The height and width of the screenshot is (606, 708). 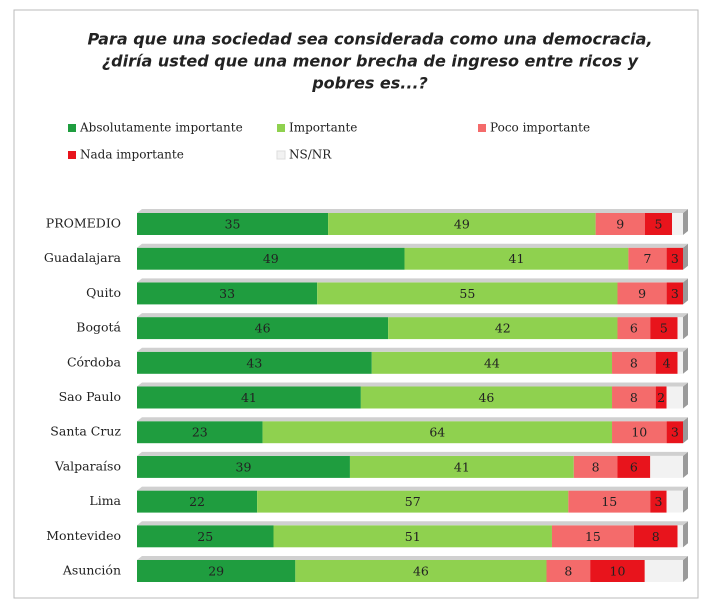 What do you see at coordinates (437, 432) in the screenshot?
I see `data-label: 64` at bounding box center [437, 432].